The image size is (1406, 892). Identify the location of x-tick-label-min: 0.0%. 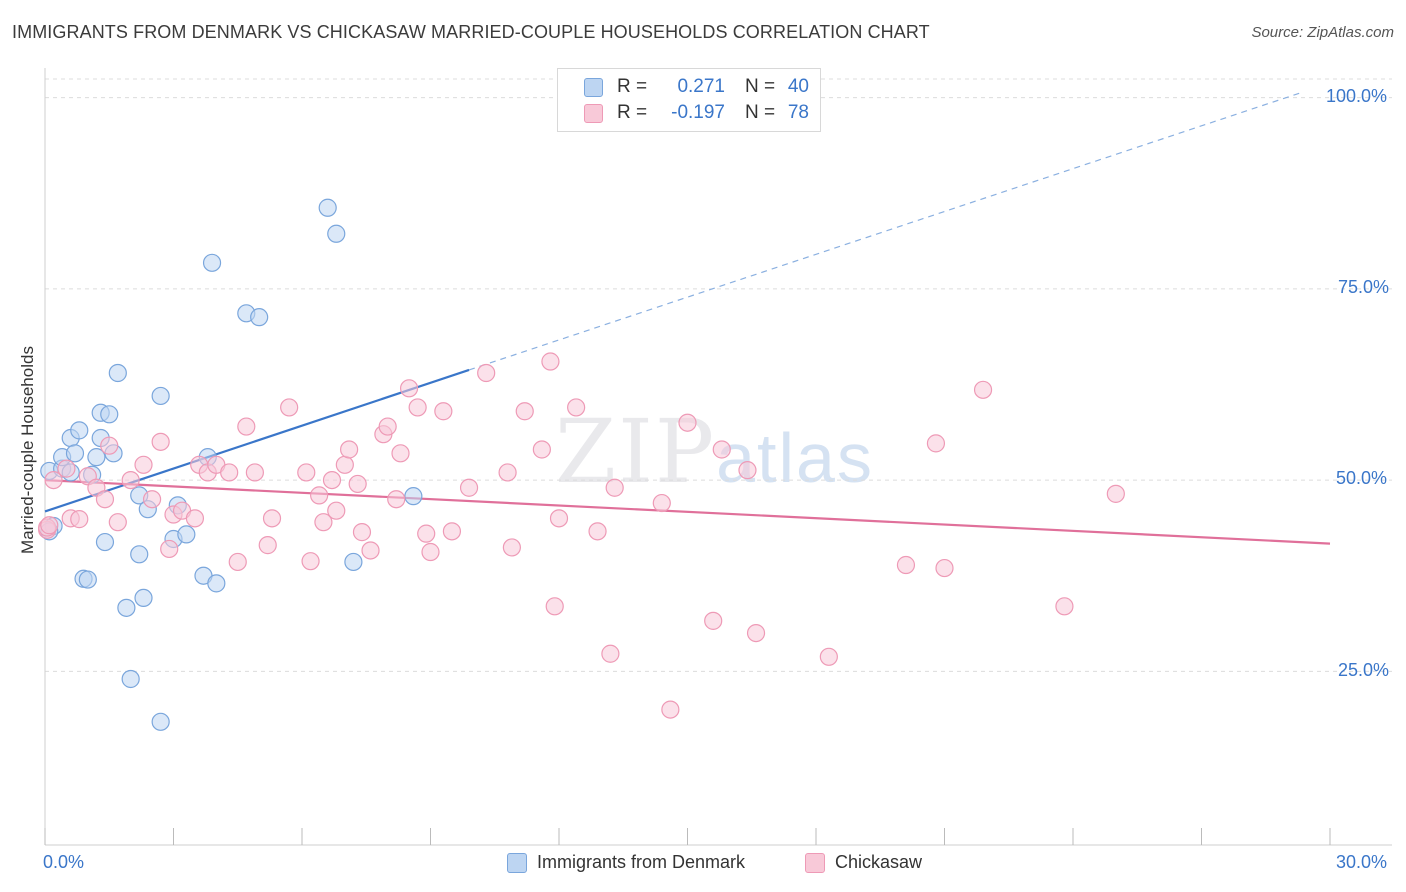
(64, 862).